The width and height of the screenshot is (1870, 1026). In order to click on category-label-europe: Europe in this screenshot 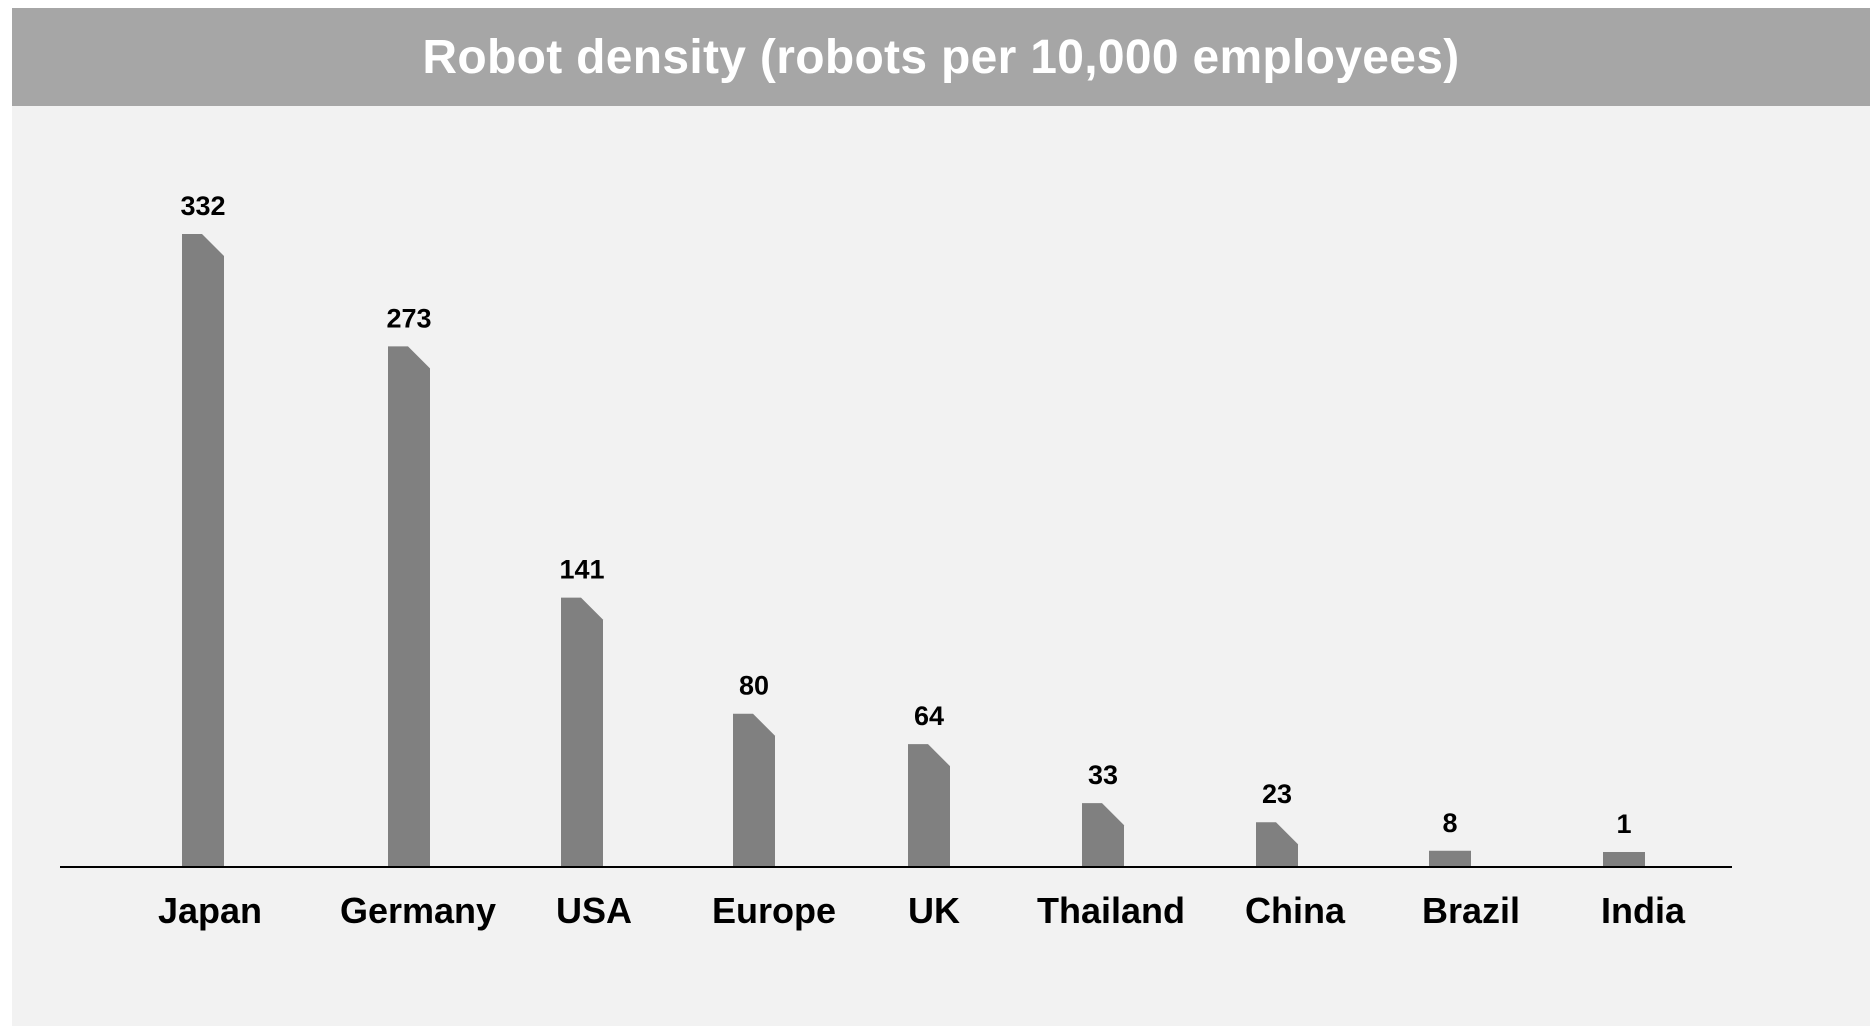, I will do `click(774, 910)`.